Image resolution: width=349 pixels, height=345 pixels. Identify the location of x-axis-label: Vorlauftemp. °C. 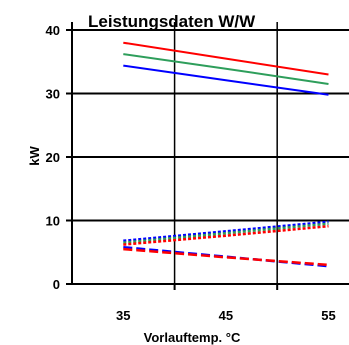
(192, 337).